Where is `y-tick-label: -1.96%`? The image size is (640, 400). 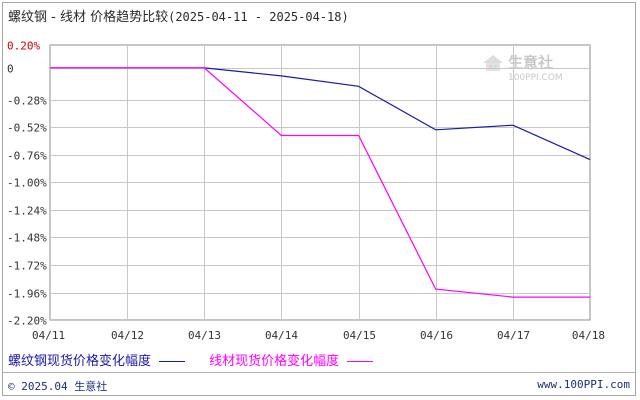 y-tick-label: -1.96% is located at coordinates (27, 294).